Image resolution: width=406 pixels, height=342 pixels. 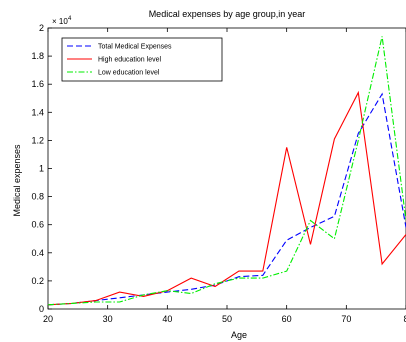 What do you see at coordinates (108, 319) in the screenshot?
I see `x-tick-label: 30` at bounding box center [108, 319].